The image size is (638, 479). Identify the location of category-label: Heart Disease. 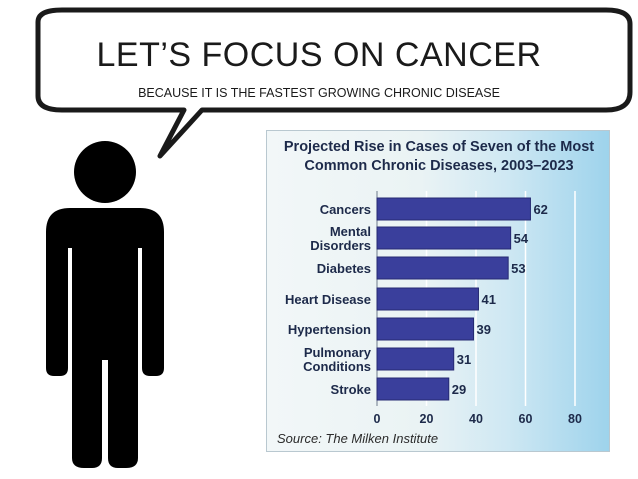
(328, 299).